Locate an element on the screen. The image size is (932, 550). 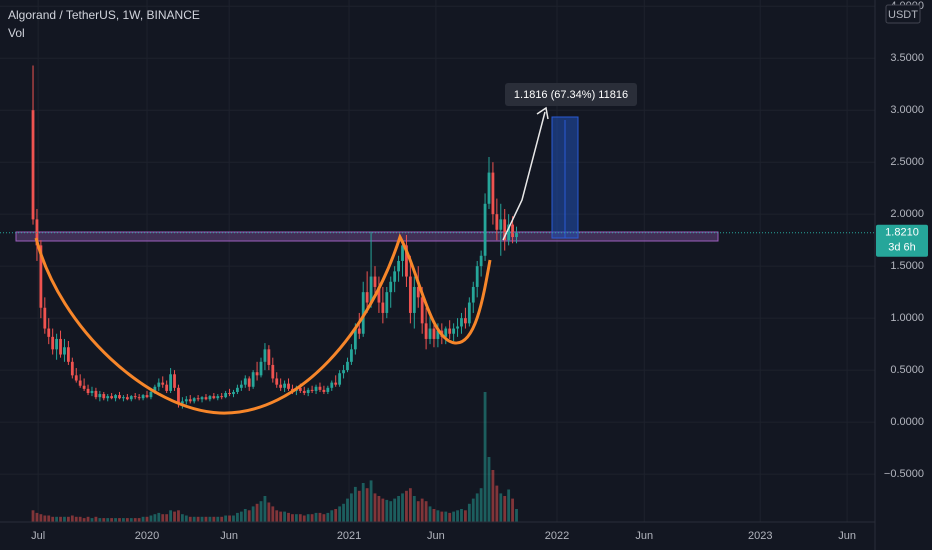
y-tick-label: −0.5000 is located at coordinates (904, 474).